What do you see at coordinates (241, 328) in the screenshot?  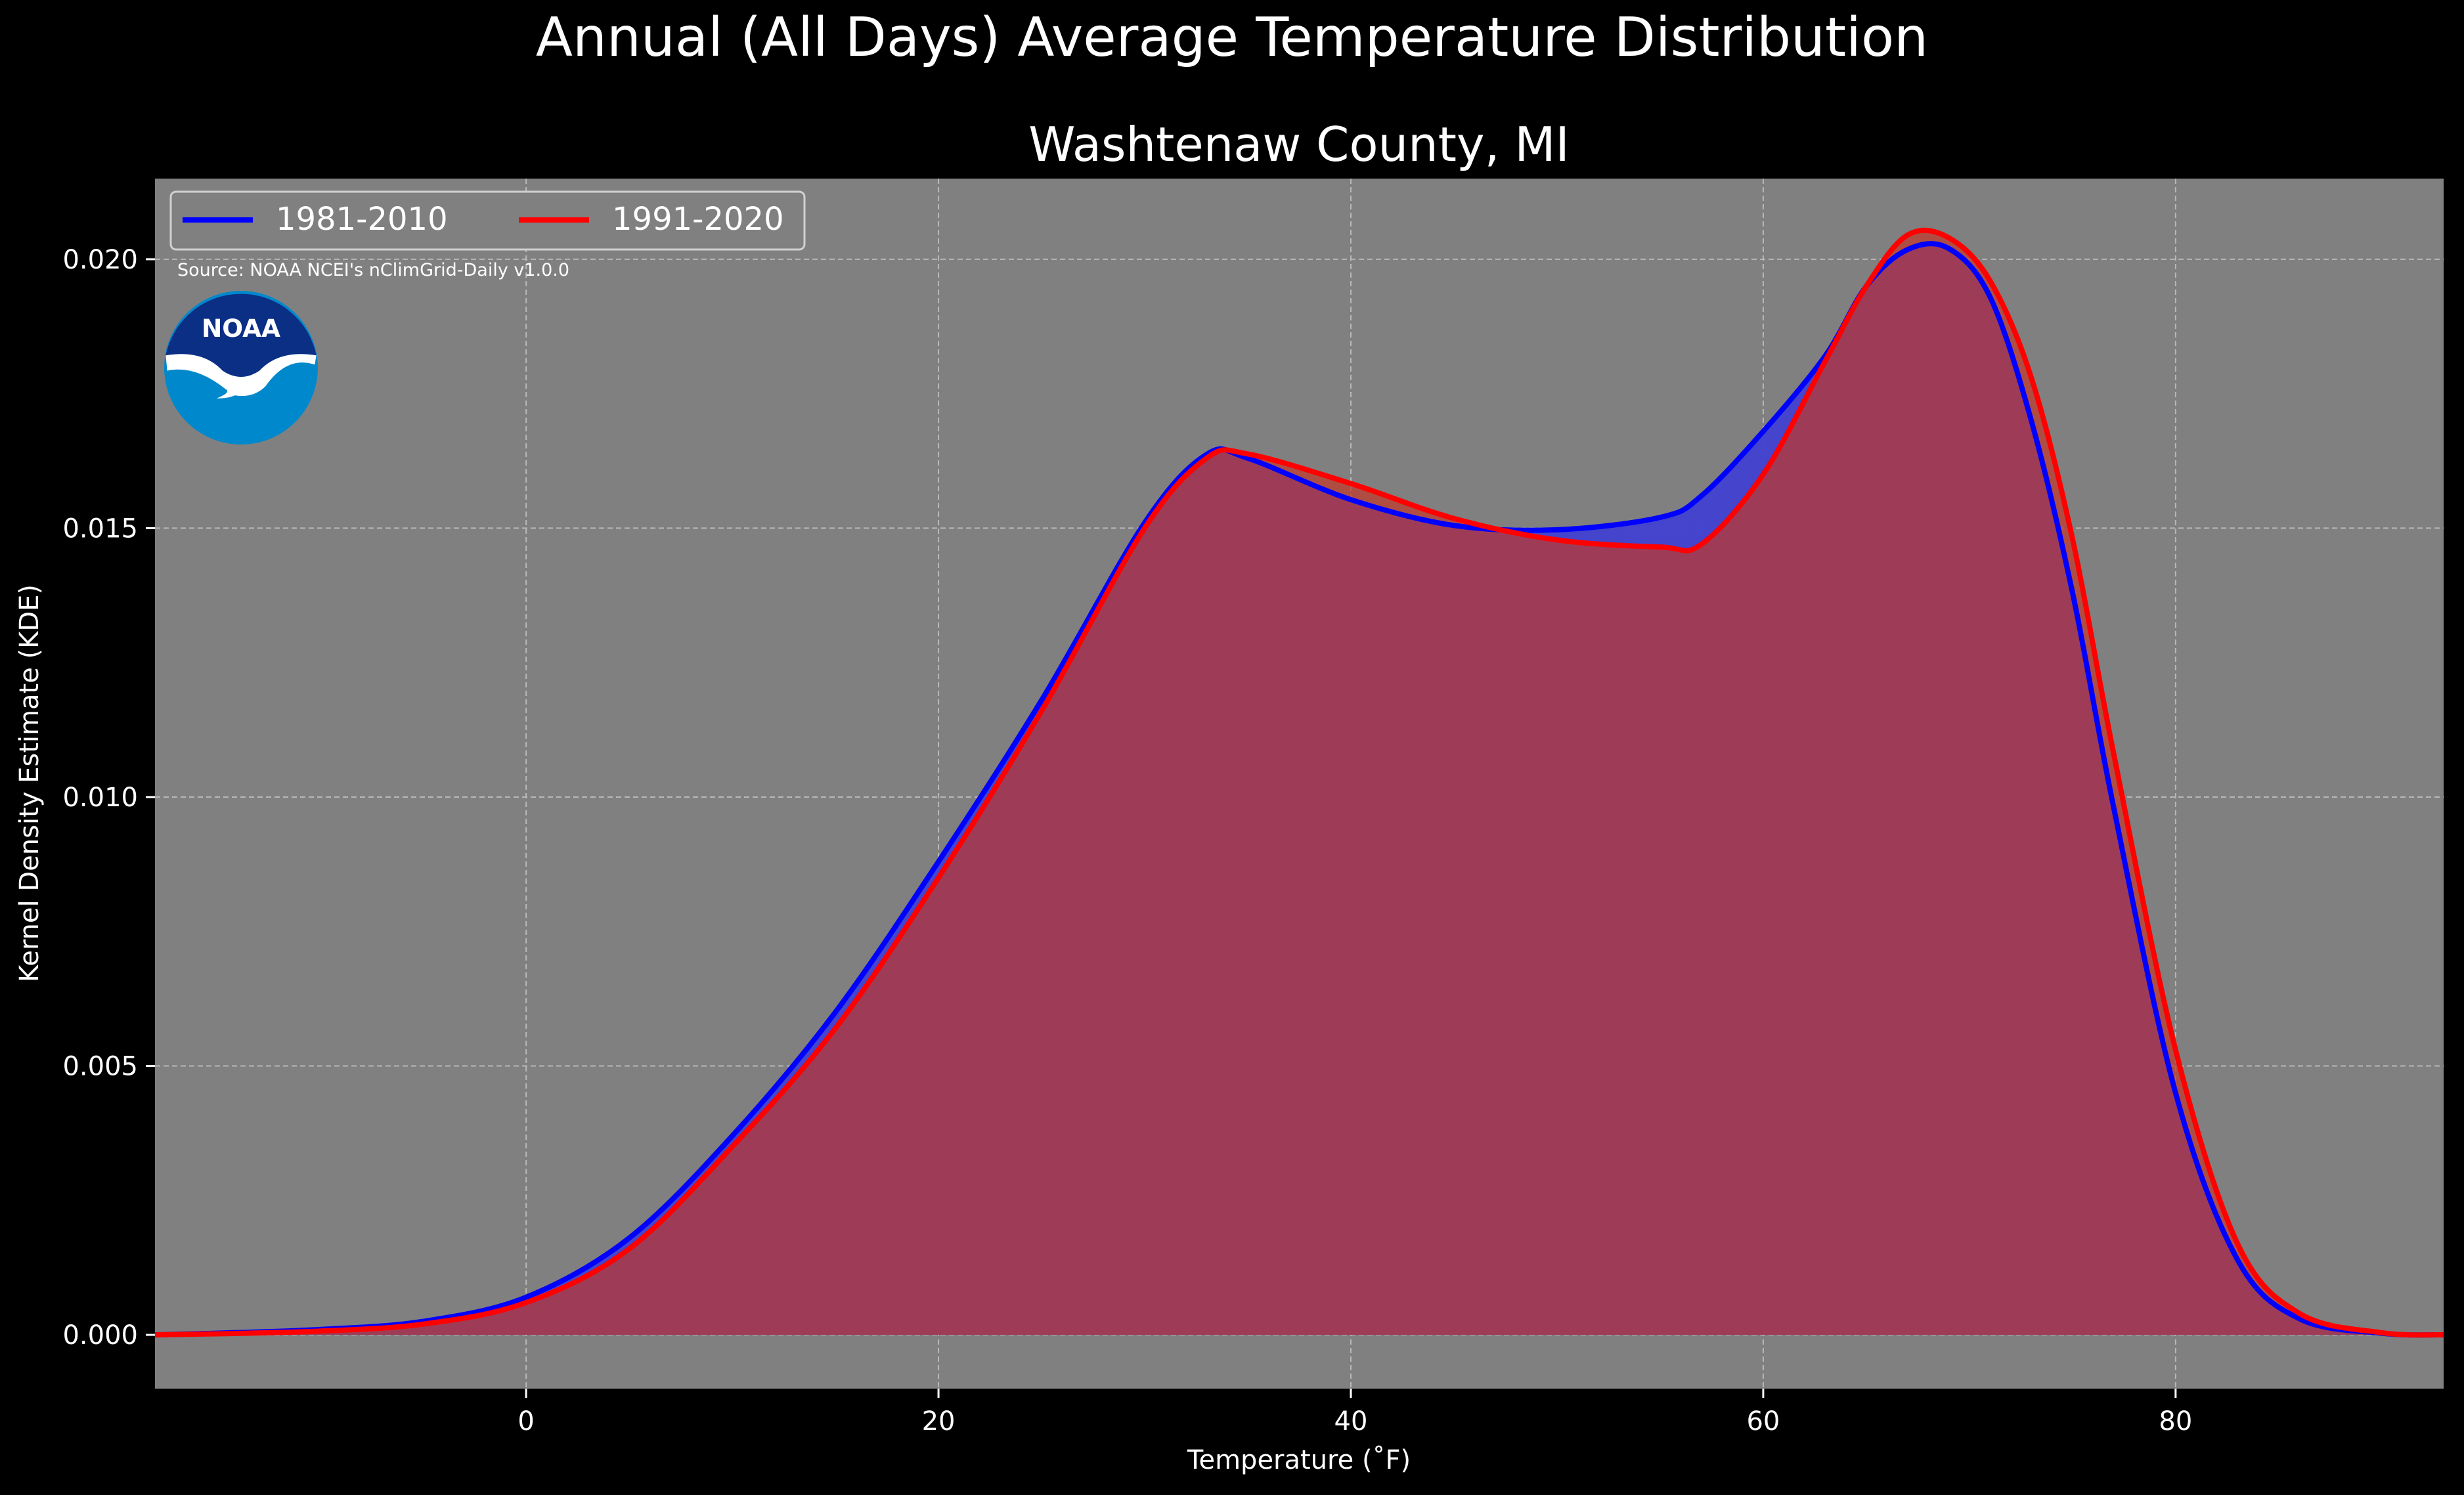 I see `svg-text: NOAA` at bounding box center [241, 328].